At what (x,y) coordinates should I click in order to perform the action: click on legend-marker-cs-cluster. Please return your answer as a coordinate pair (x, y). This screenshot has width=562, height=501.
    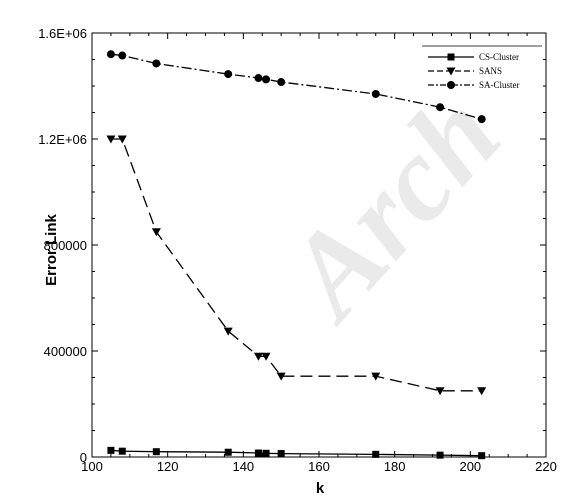
    Looking at the image, I should click on (451, 57).